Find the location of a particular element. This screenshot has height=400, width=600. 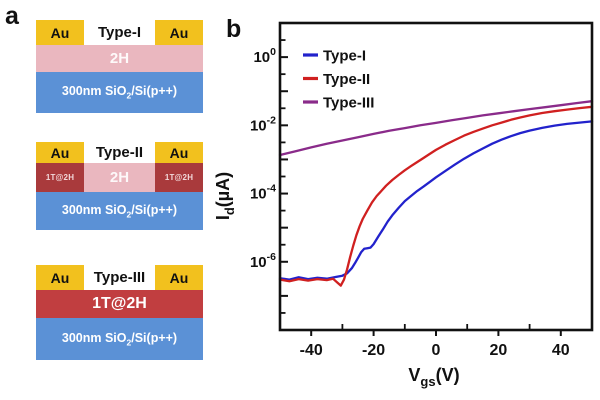

device-schematic-type-iii: Au Type-III Au 1T@2H 300nm SiO2/Si(p++) is located at coordinates (119, 312).